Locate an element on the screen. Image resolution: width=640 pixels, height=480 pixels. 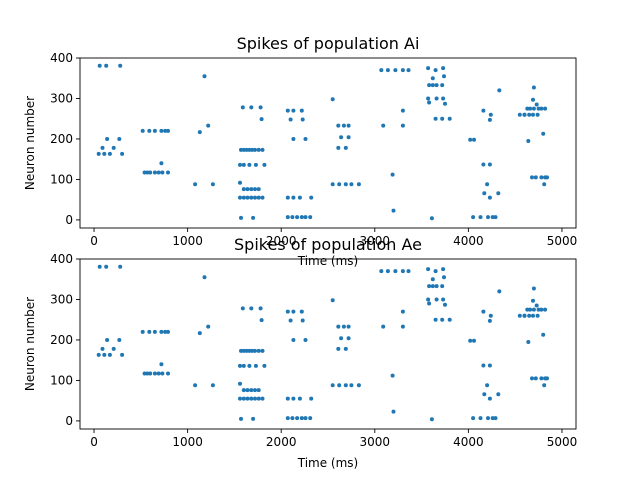
chart-title: Spikes of population Ai is located at coordinates (328, 43).